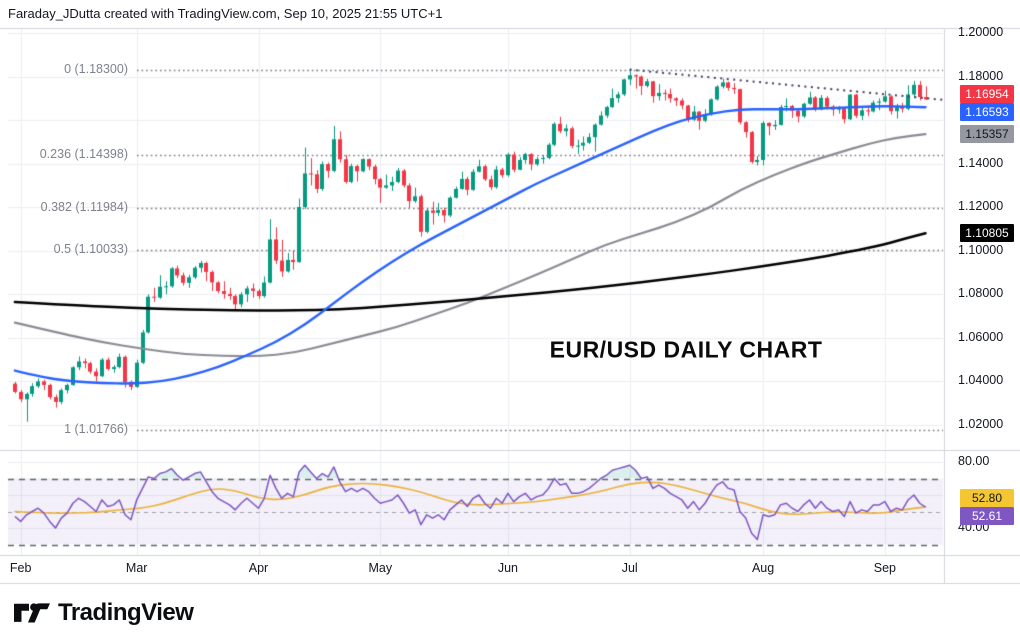 This screenshot has width=1020, height=643. Describe the element at coordinates (885, 568) in the screenshot. I see `month-label-sep: Sep` at that location.